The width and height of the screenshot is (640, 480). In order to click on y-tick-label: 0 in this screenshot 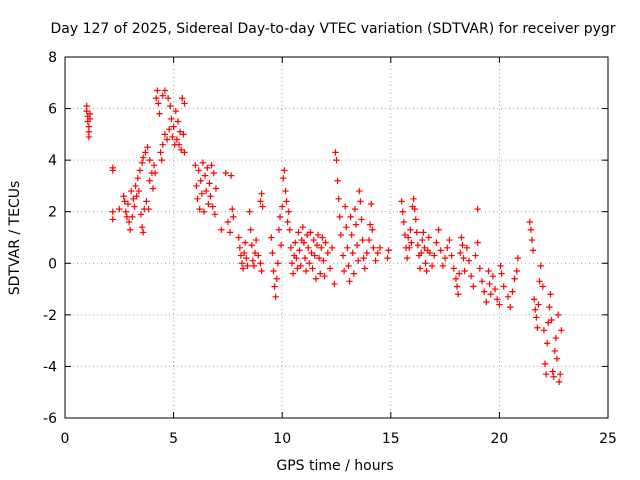, I will do `click(52, 264)`.